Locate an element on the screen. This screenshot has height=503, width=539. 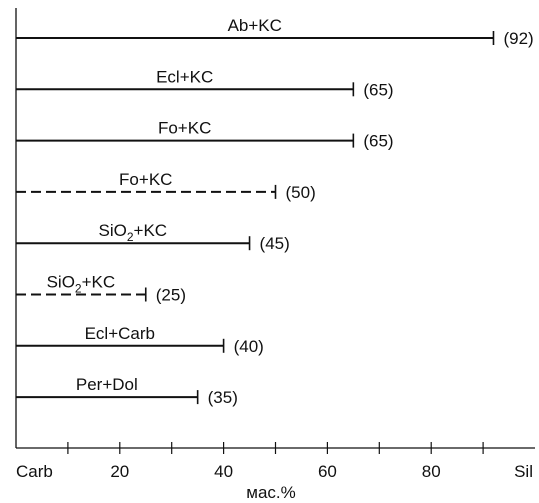
x-tick-label: 20 is located at coordinates (119, 471).